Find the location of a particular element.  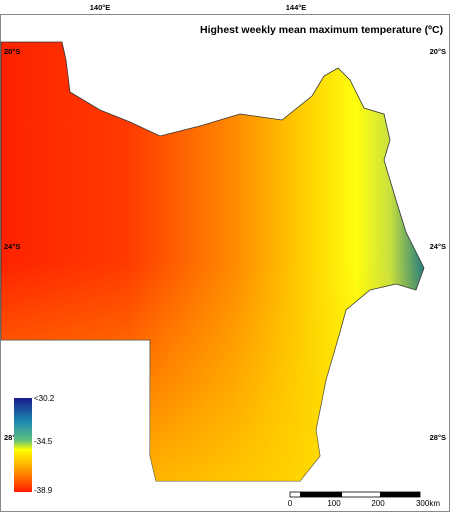

legend-label: -34.5 is located at coordinates (43, 441).